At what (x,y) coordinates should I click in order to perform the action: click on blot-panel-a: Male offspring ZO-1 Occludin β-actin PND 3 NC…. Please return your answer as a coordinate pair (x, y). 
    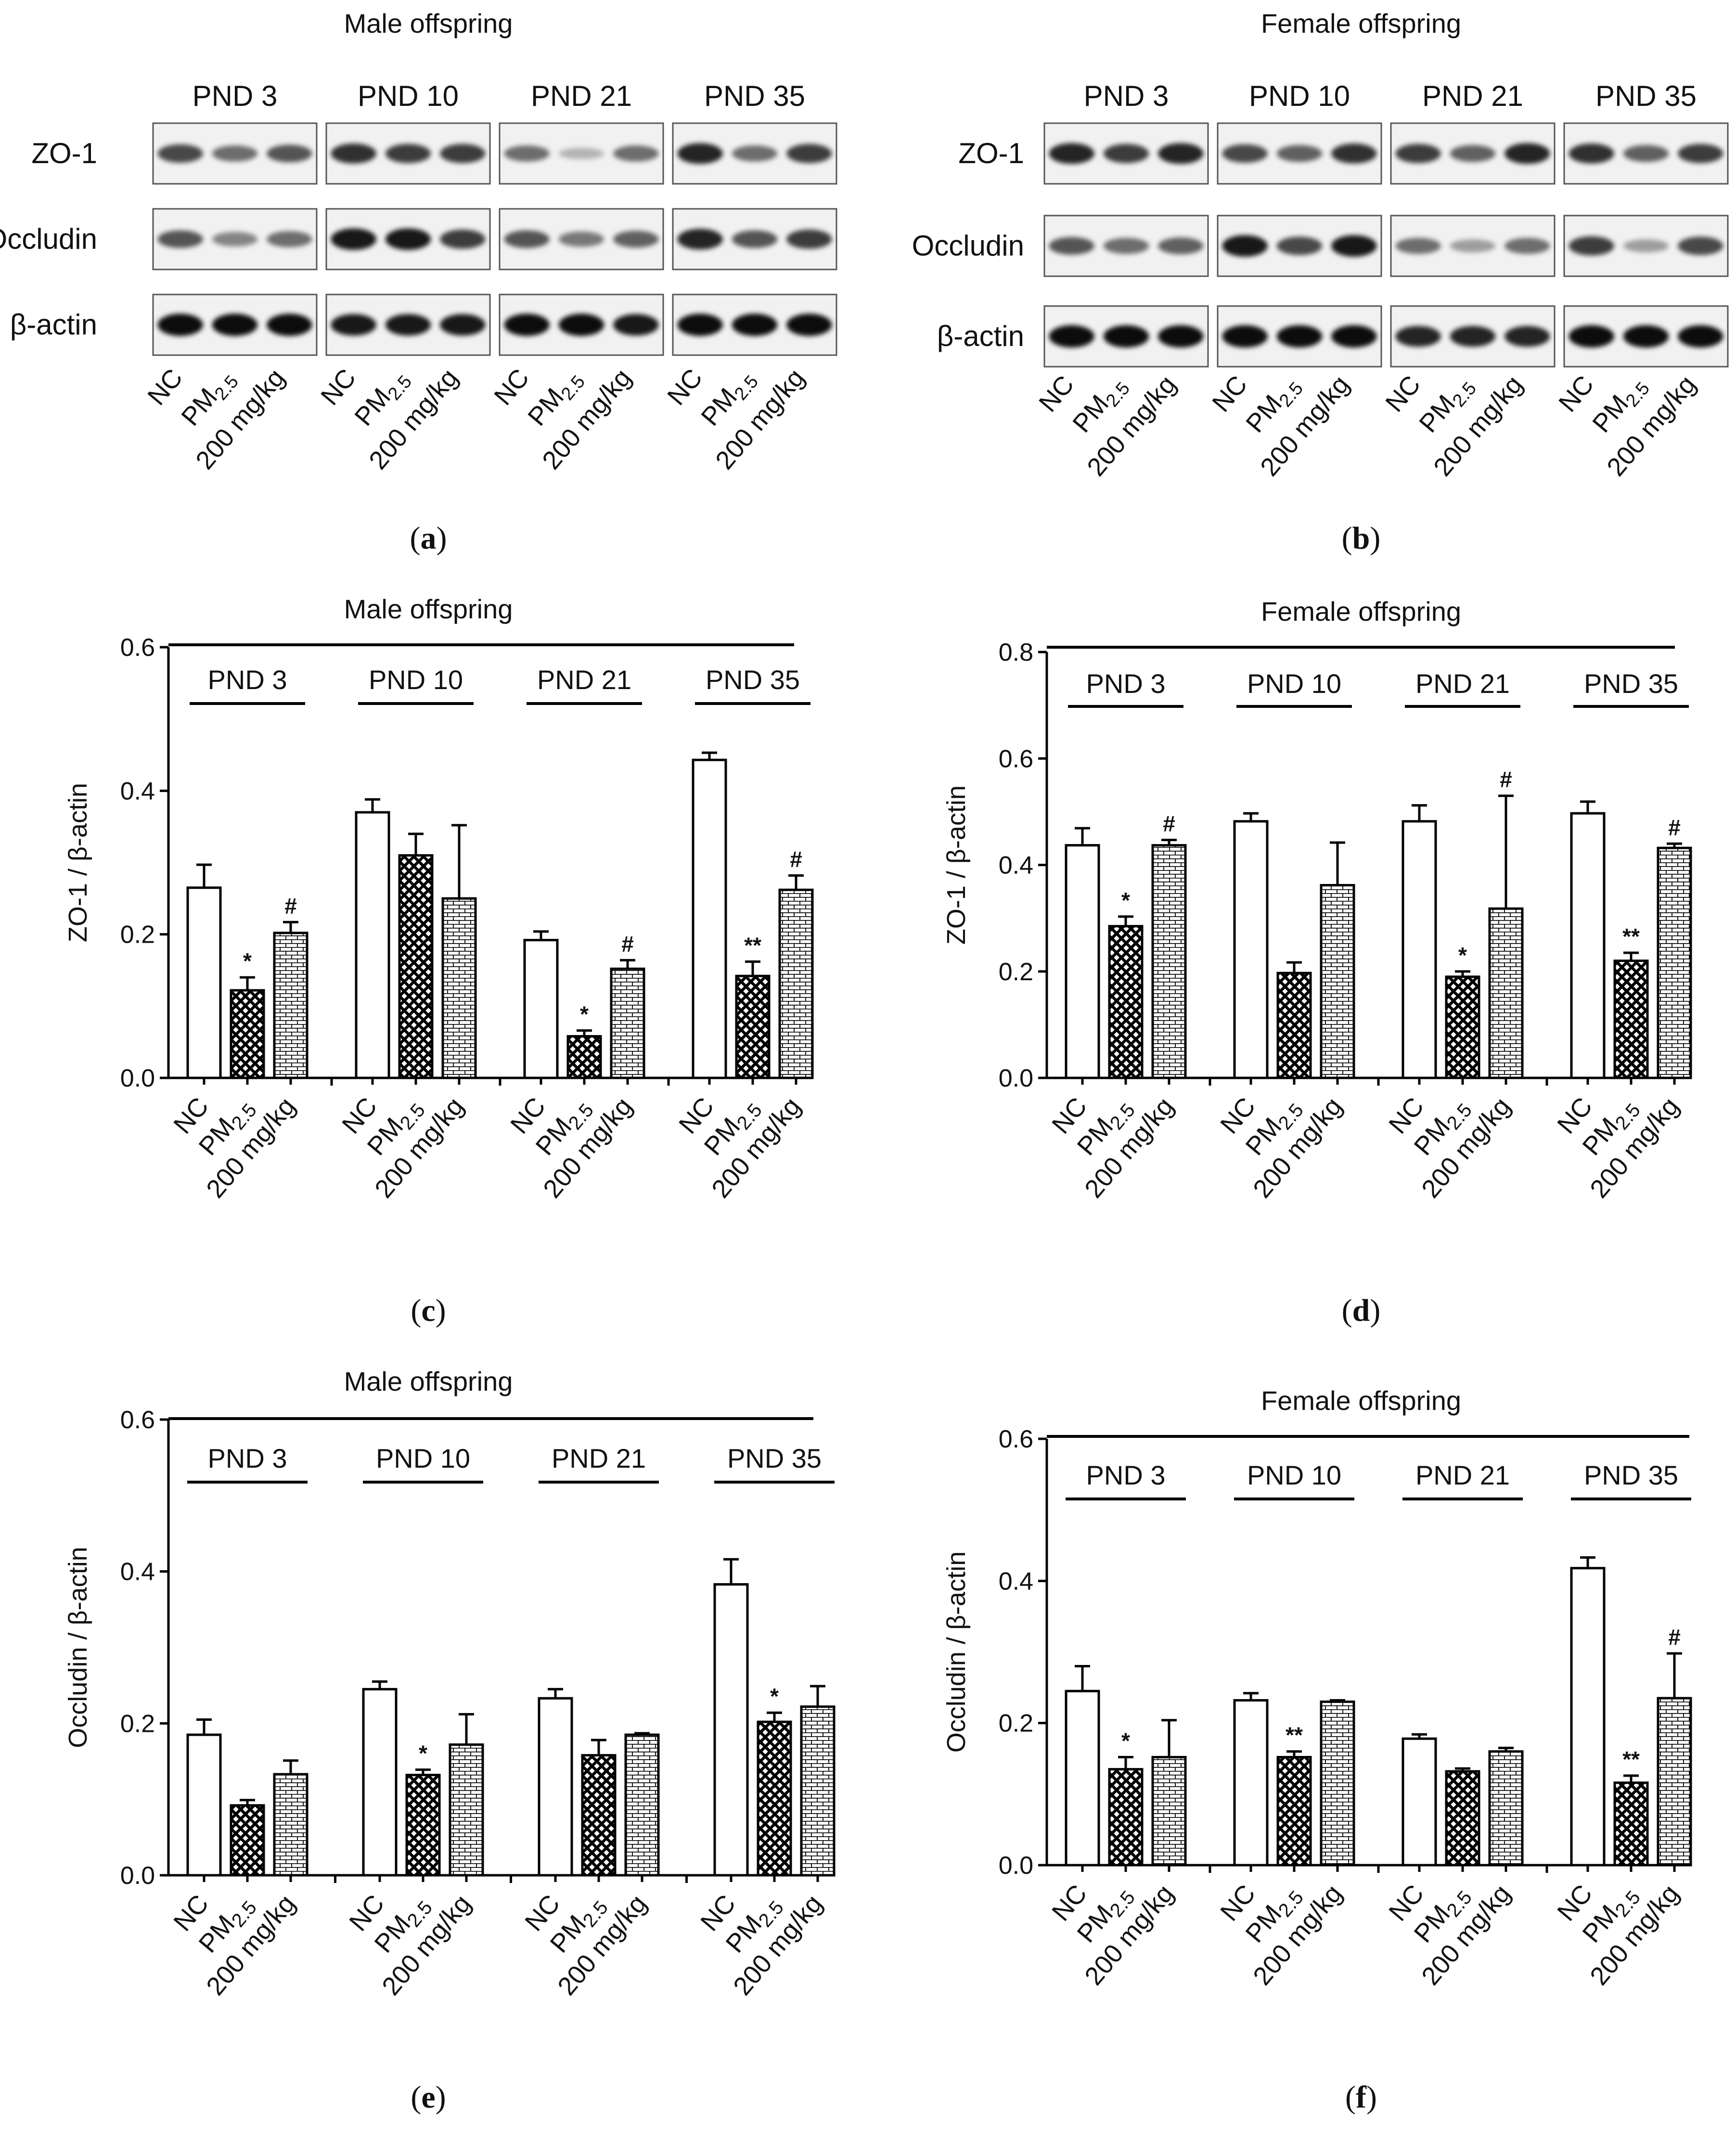
    Looking at the image, I should click on (419, 241).